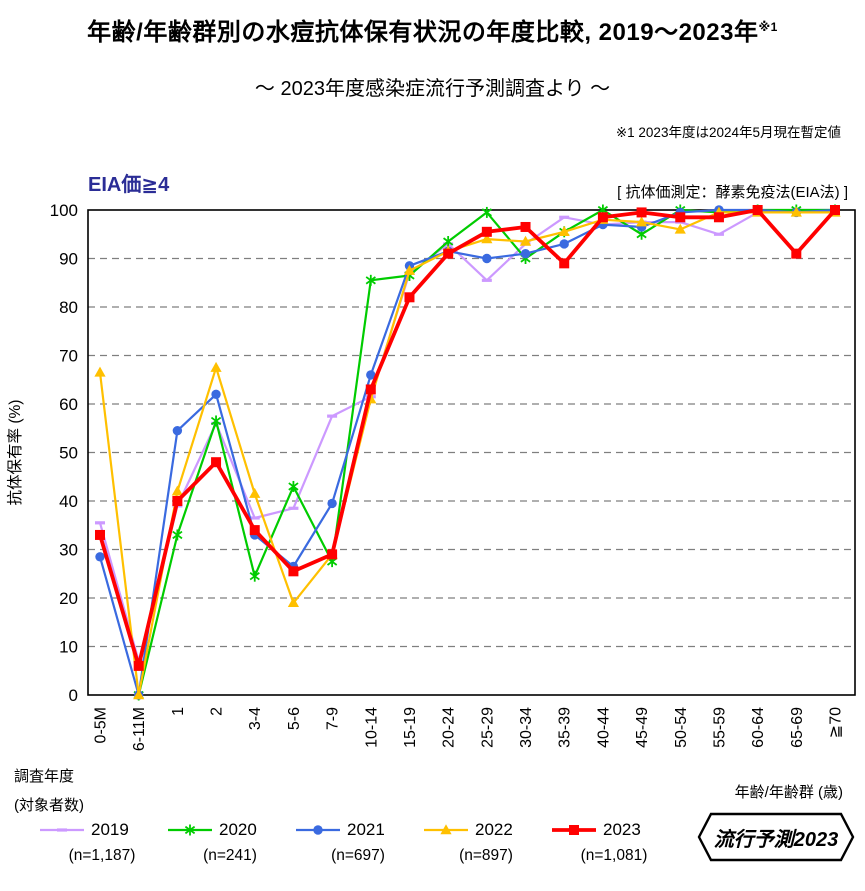  Describe the element at coordinates (614, 842) in the screenshot. I see `legend-item-2023: 2023 (n=1,081)` at that location.